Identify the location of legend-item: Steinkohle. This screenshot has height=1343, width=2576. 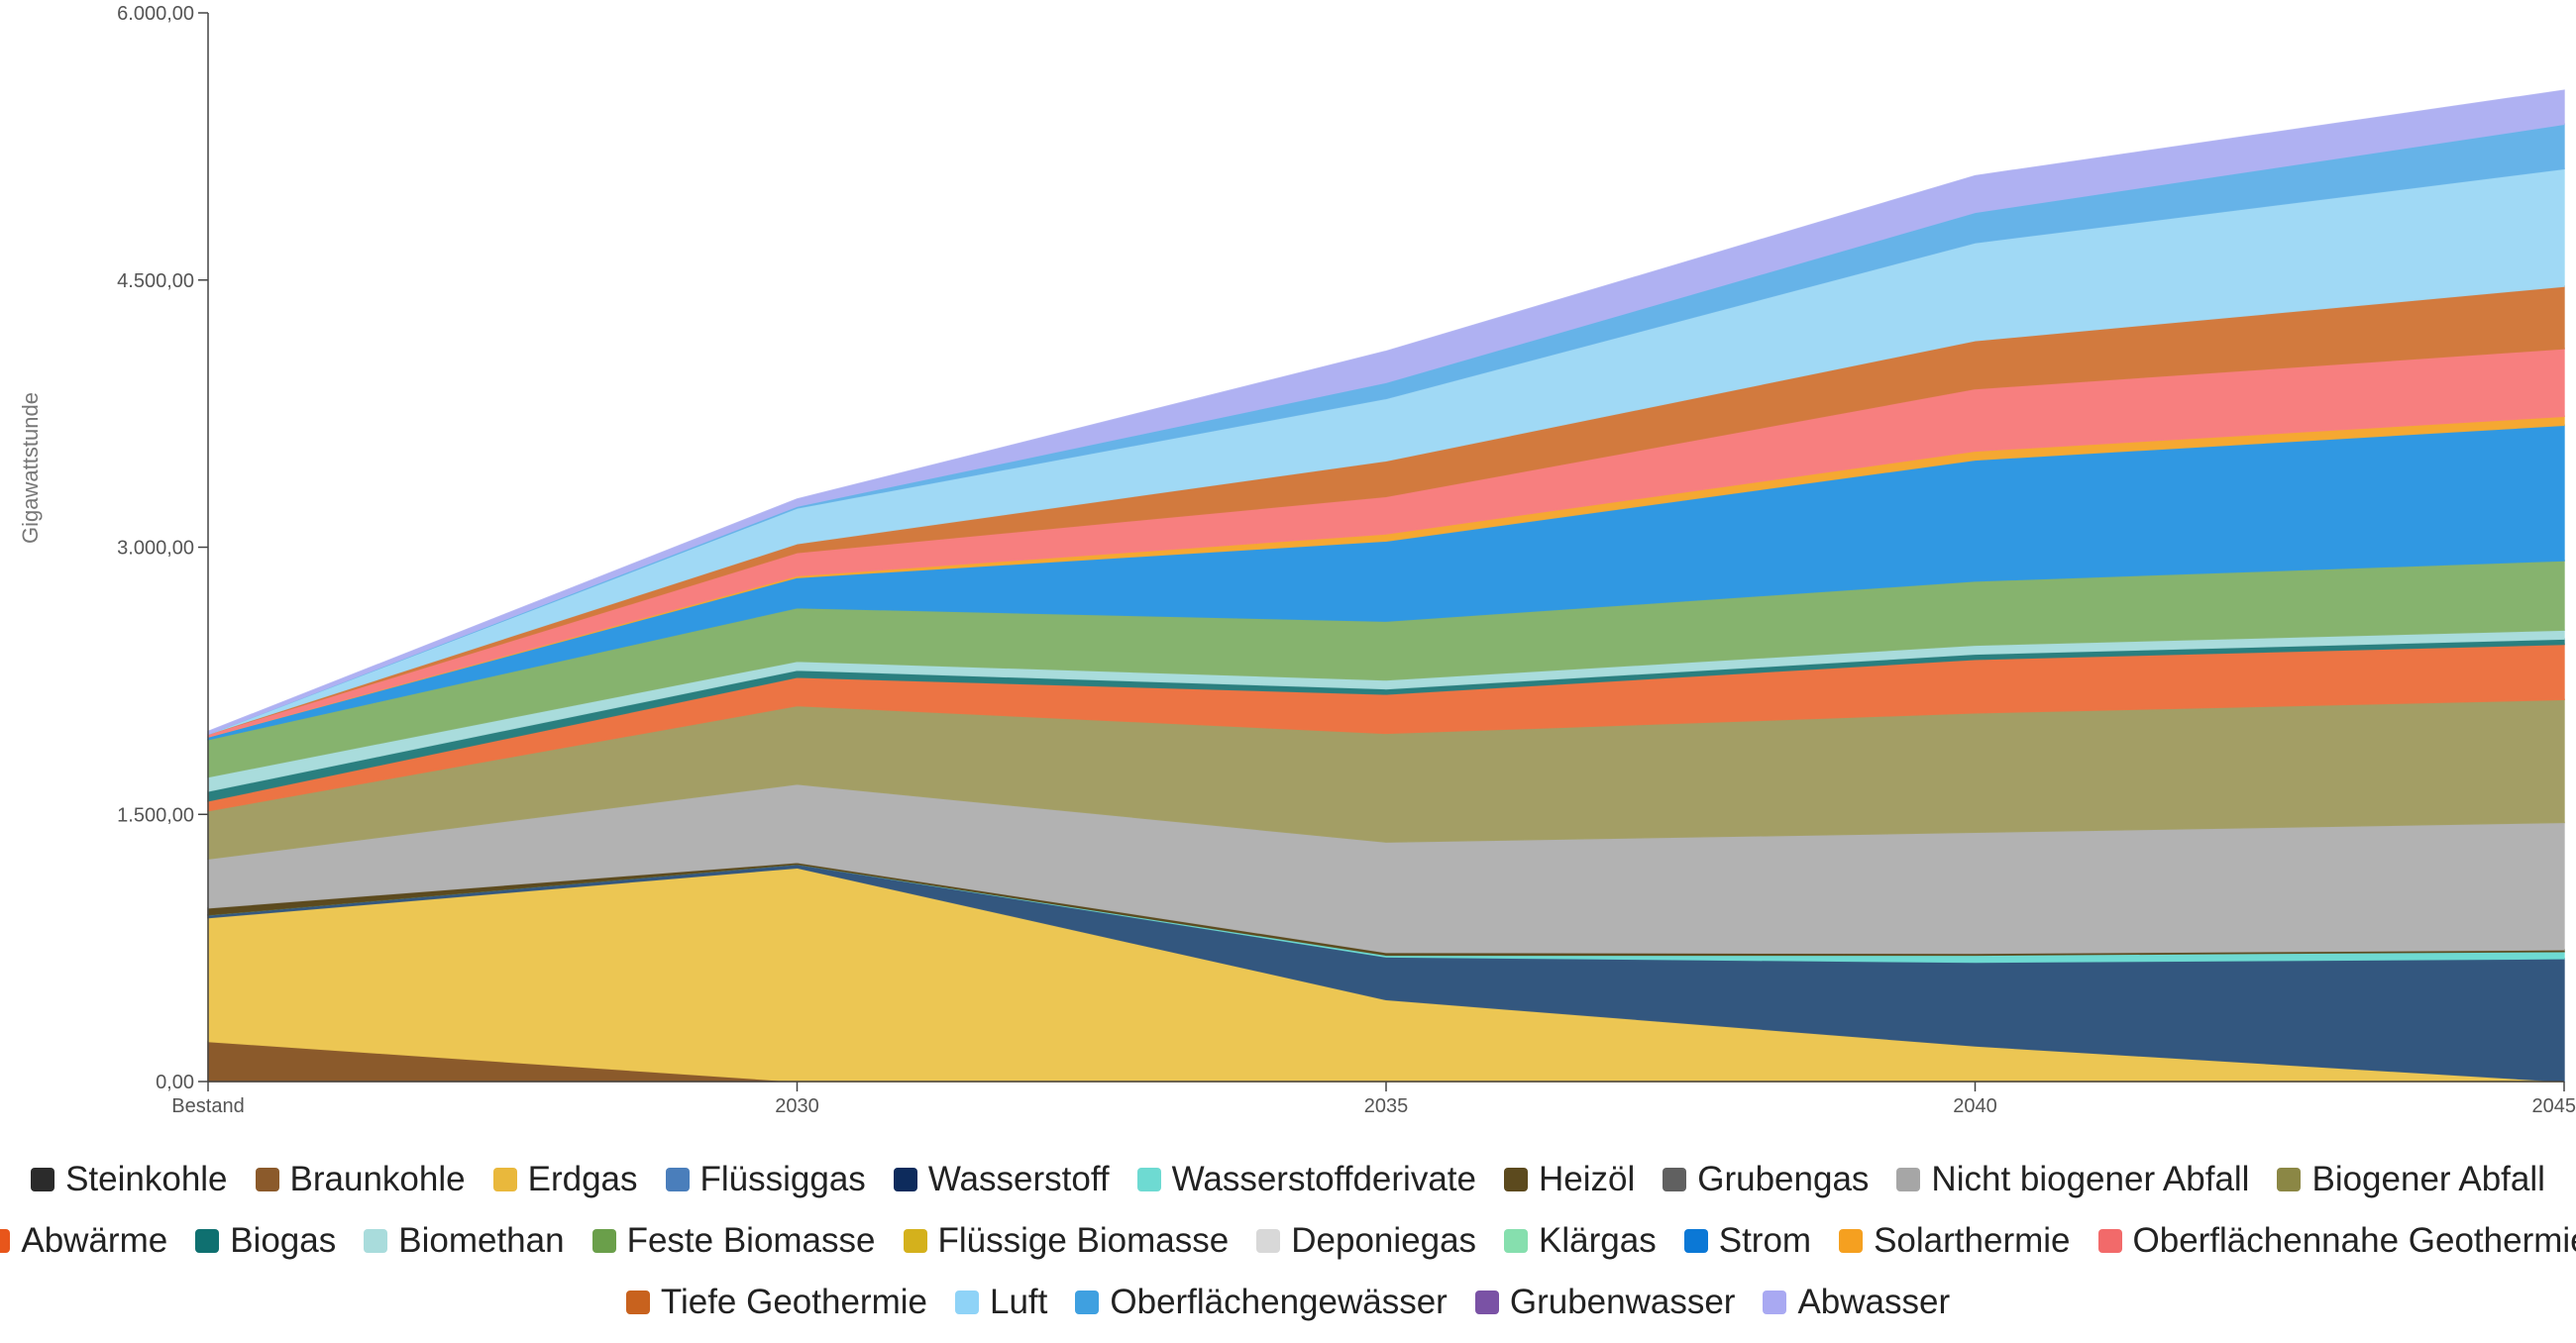
(129, 1179).